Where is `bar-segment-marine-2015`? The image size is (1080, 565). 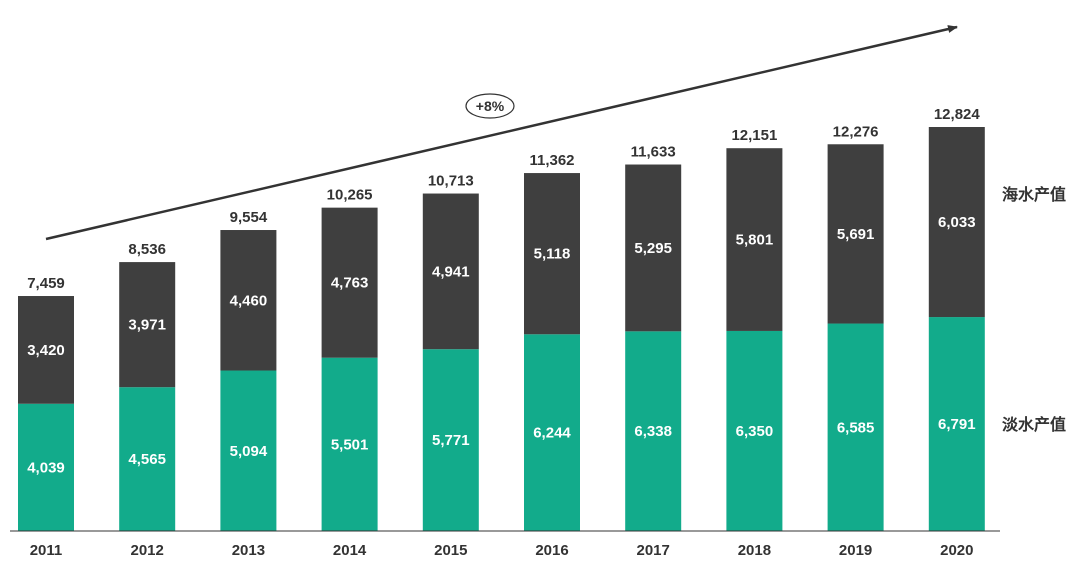
bar-segment-marine-2015 is located at coordinates (450, 271).